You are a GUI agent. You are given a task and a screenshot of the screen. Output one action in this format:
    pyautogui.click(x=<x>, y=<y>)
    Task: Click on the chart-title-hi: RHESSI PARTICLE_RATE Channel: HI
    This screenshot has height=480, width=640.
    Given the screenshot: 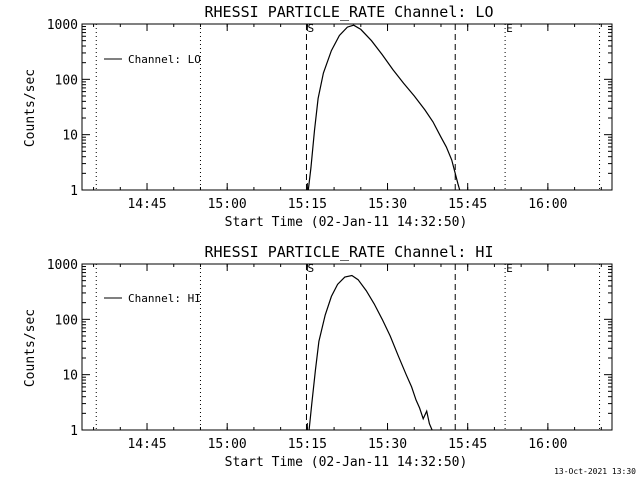 What is the action you would take?
    pyautogui.click(x=349, y=252)
    